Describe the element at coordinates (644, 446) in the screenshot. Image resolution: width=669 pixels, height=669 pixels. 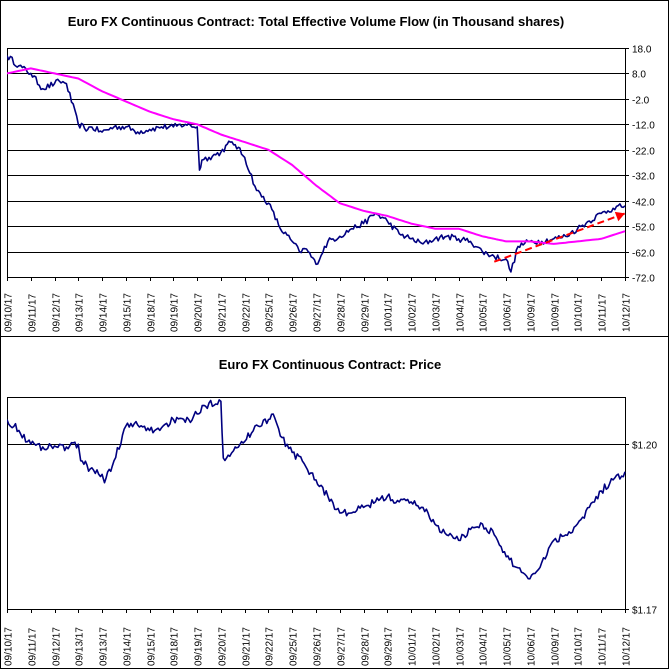
I see `y-tick-label: $1.20` at that location.